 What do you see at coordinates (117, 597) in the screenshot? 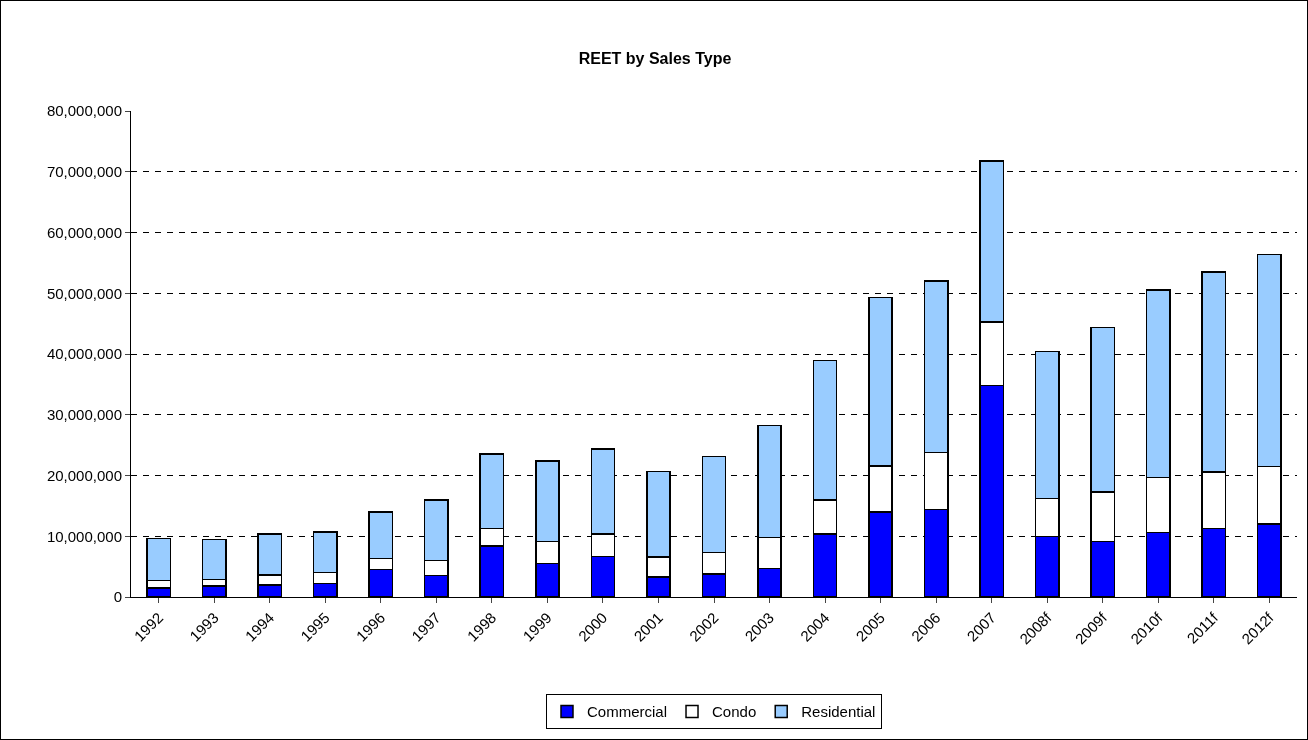
I see `y-tick-label: 0` at bounding box center [117, 597].